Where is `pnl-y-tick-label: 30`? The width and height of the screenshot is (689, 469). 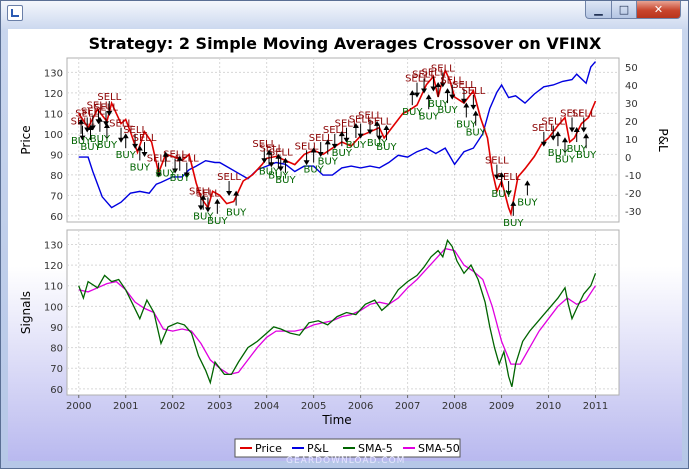 pnl-y-tick-label: 30 is located at coordinates (631, 104).